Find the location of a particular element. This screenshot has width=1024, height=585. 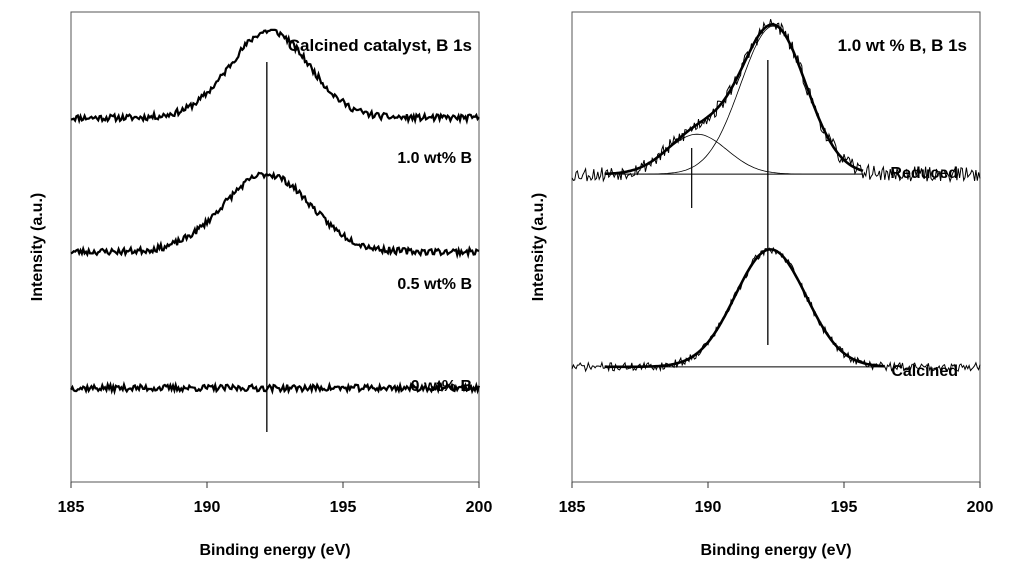

left-x-ticks: 185 190 195 200 is located at coordinates (275, 499).